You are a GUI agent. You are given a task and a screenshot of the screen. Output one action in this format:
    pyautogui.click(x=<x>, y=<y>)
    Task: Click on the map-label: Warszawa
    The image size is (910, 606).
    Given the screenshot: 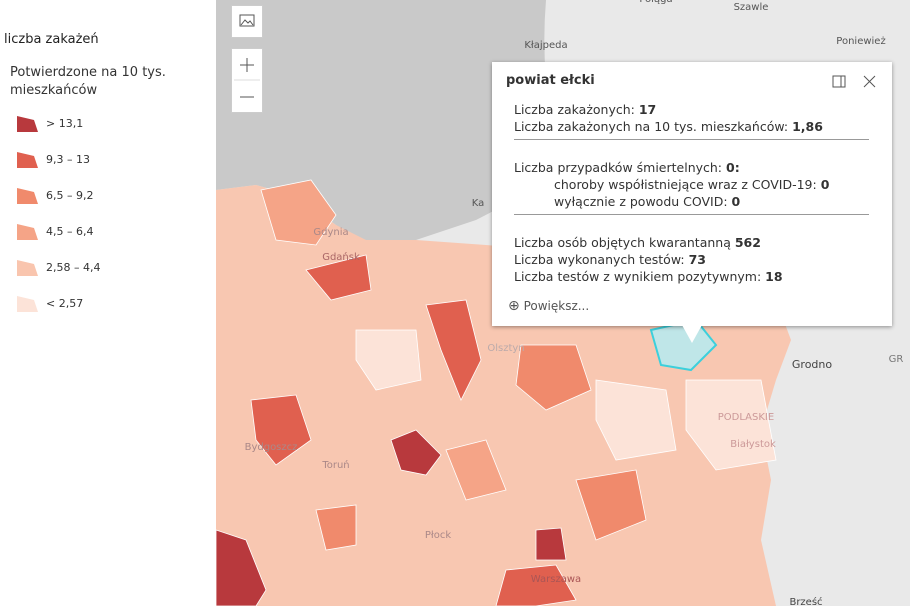 What is the action you would take?
    pyautogui.click(x=556, y=579)
    